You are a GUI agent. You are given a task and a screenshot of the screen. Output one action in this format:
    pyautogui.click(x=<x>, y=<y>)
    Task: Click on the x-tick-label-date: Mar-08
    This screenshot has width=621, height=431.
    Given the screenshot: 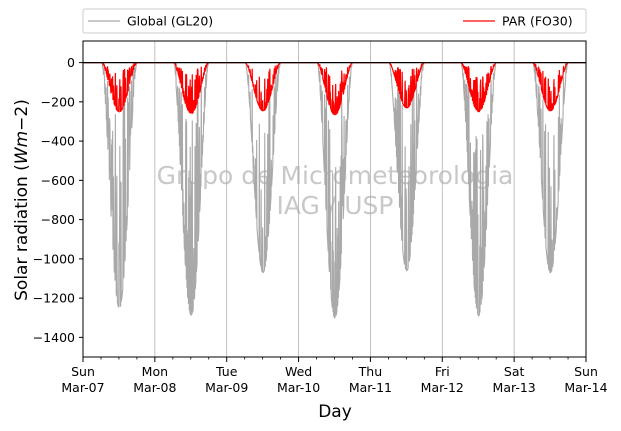 What is the action you would take?
    pyautogui.click(x=154, y=387)
    